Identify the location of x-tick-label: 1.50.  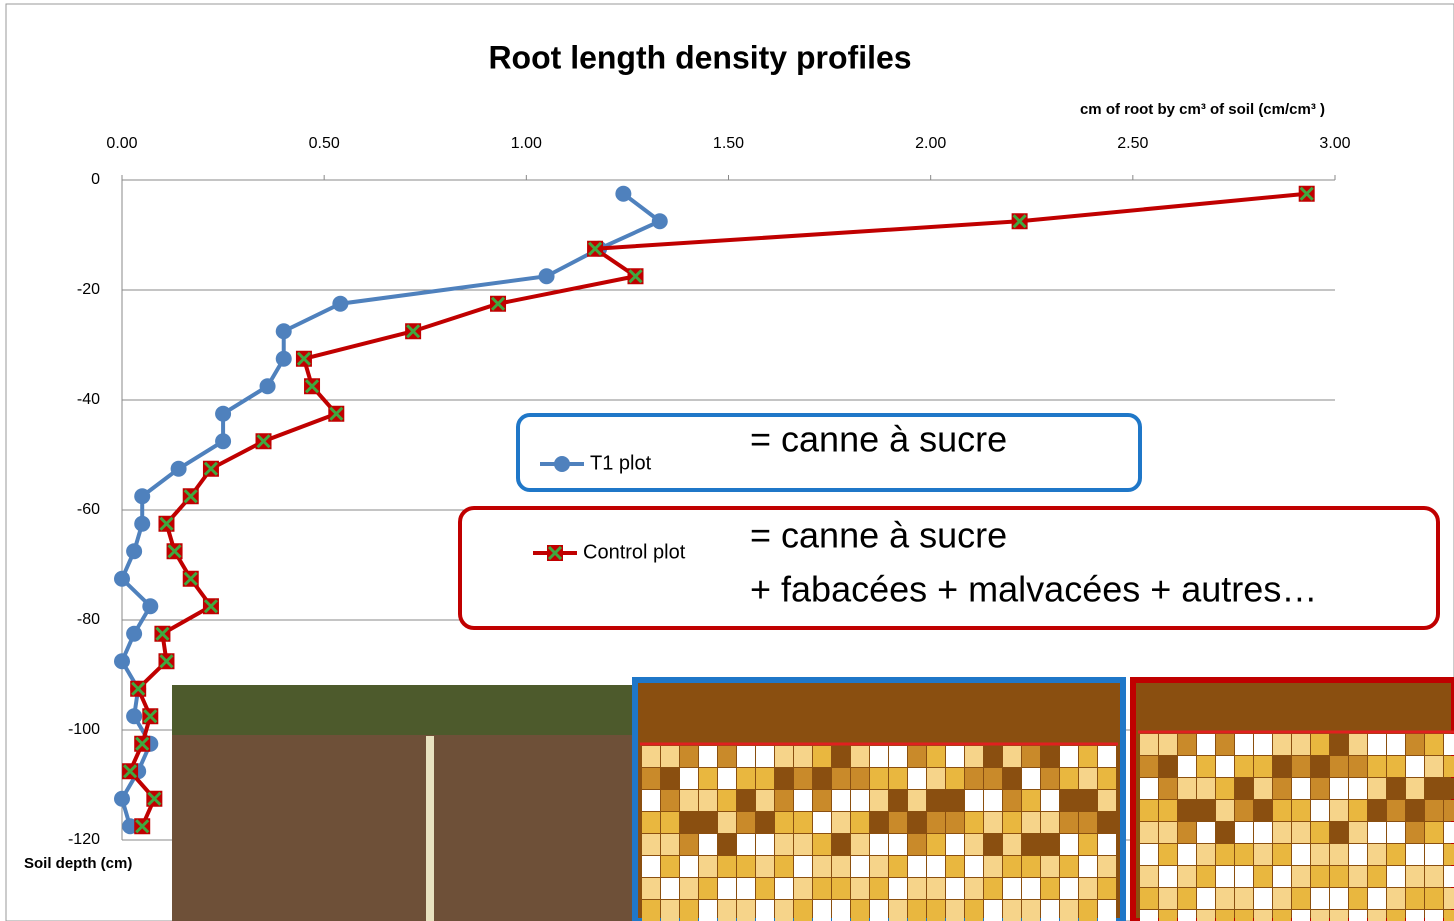
(728, 143).